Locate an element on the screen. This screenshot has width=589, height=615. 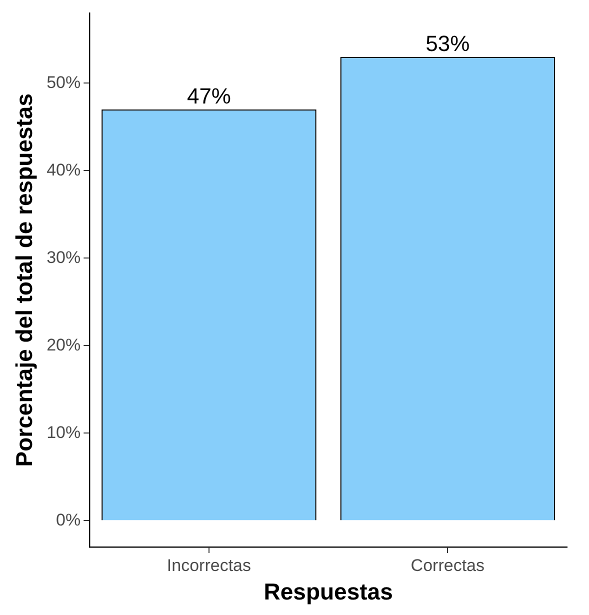
data-label: 53% is located at coordinates (448, 43).